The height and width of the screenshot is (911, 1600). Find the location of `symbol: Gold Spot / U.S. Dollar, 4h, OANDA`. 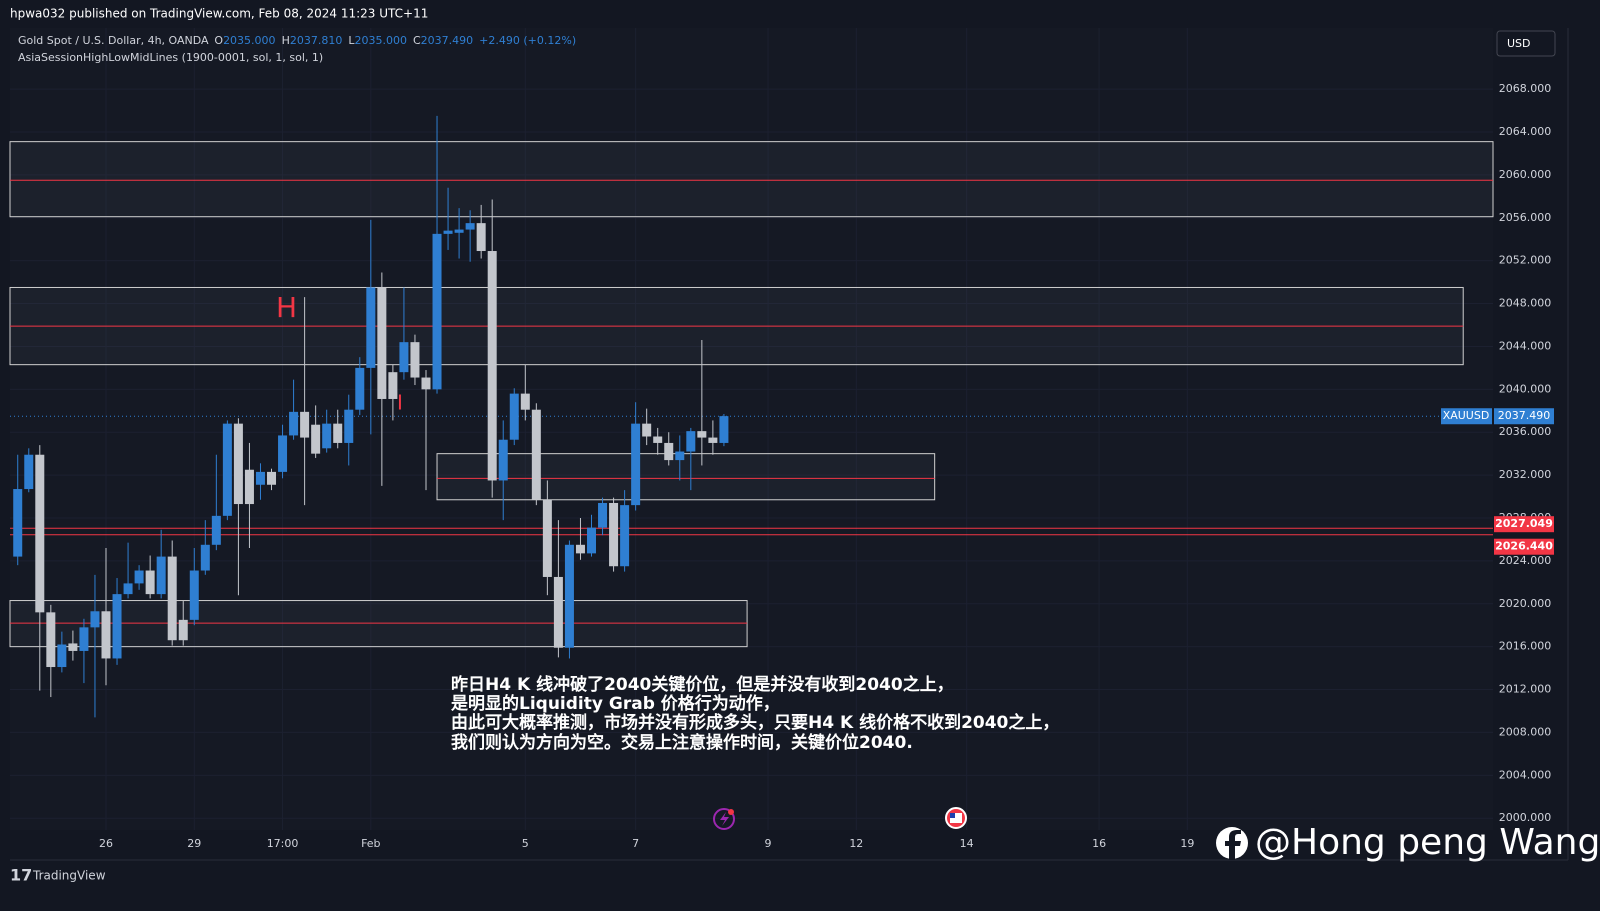

symbol: Gold Spot / U.S. Dollar, 4h, OANDA is located at coordinates (113, 40).